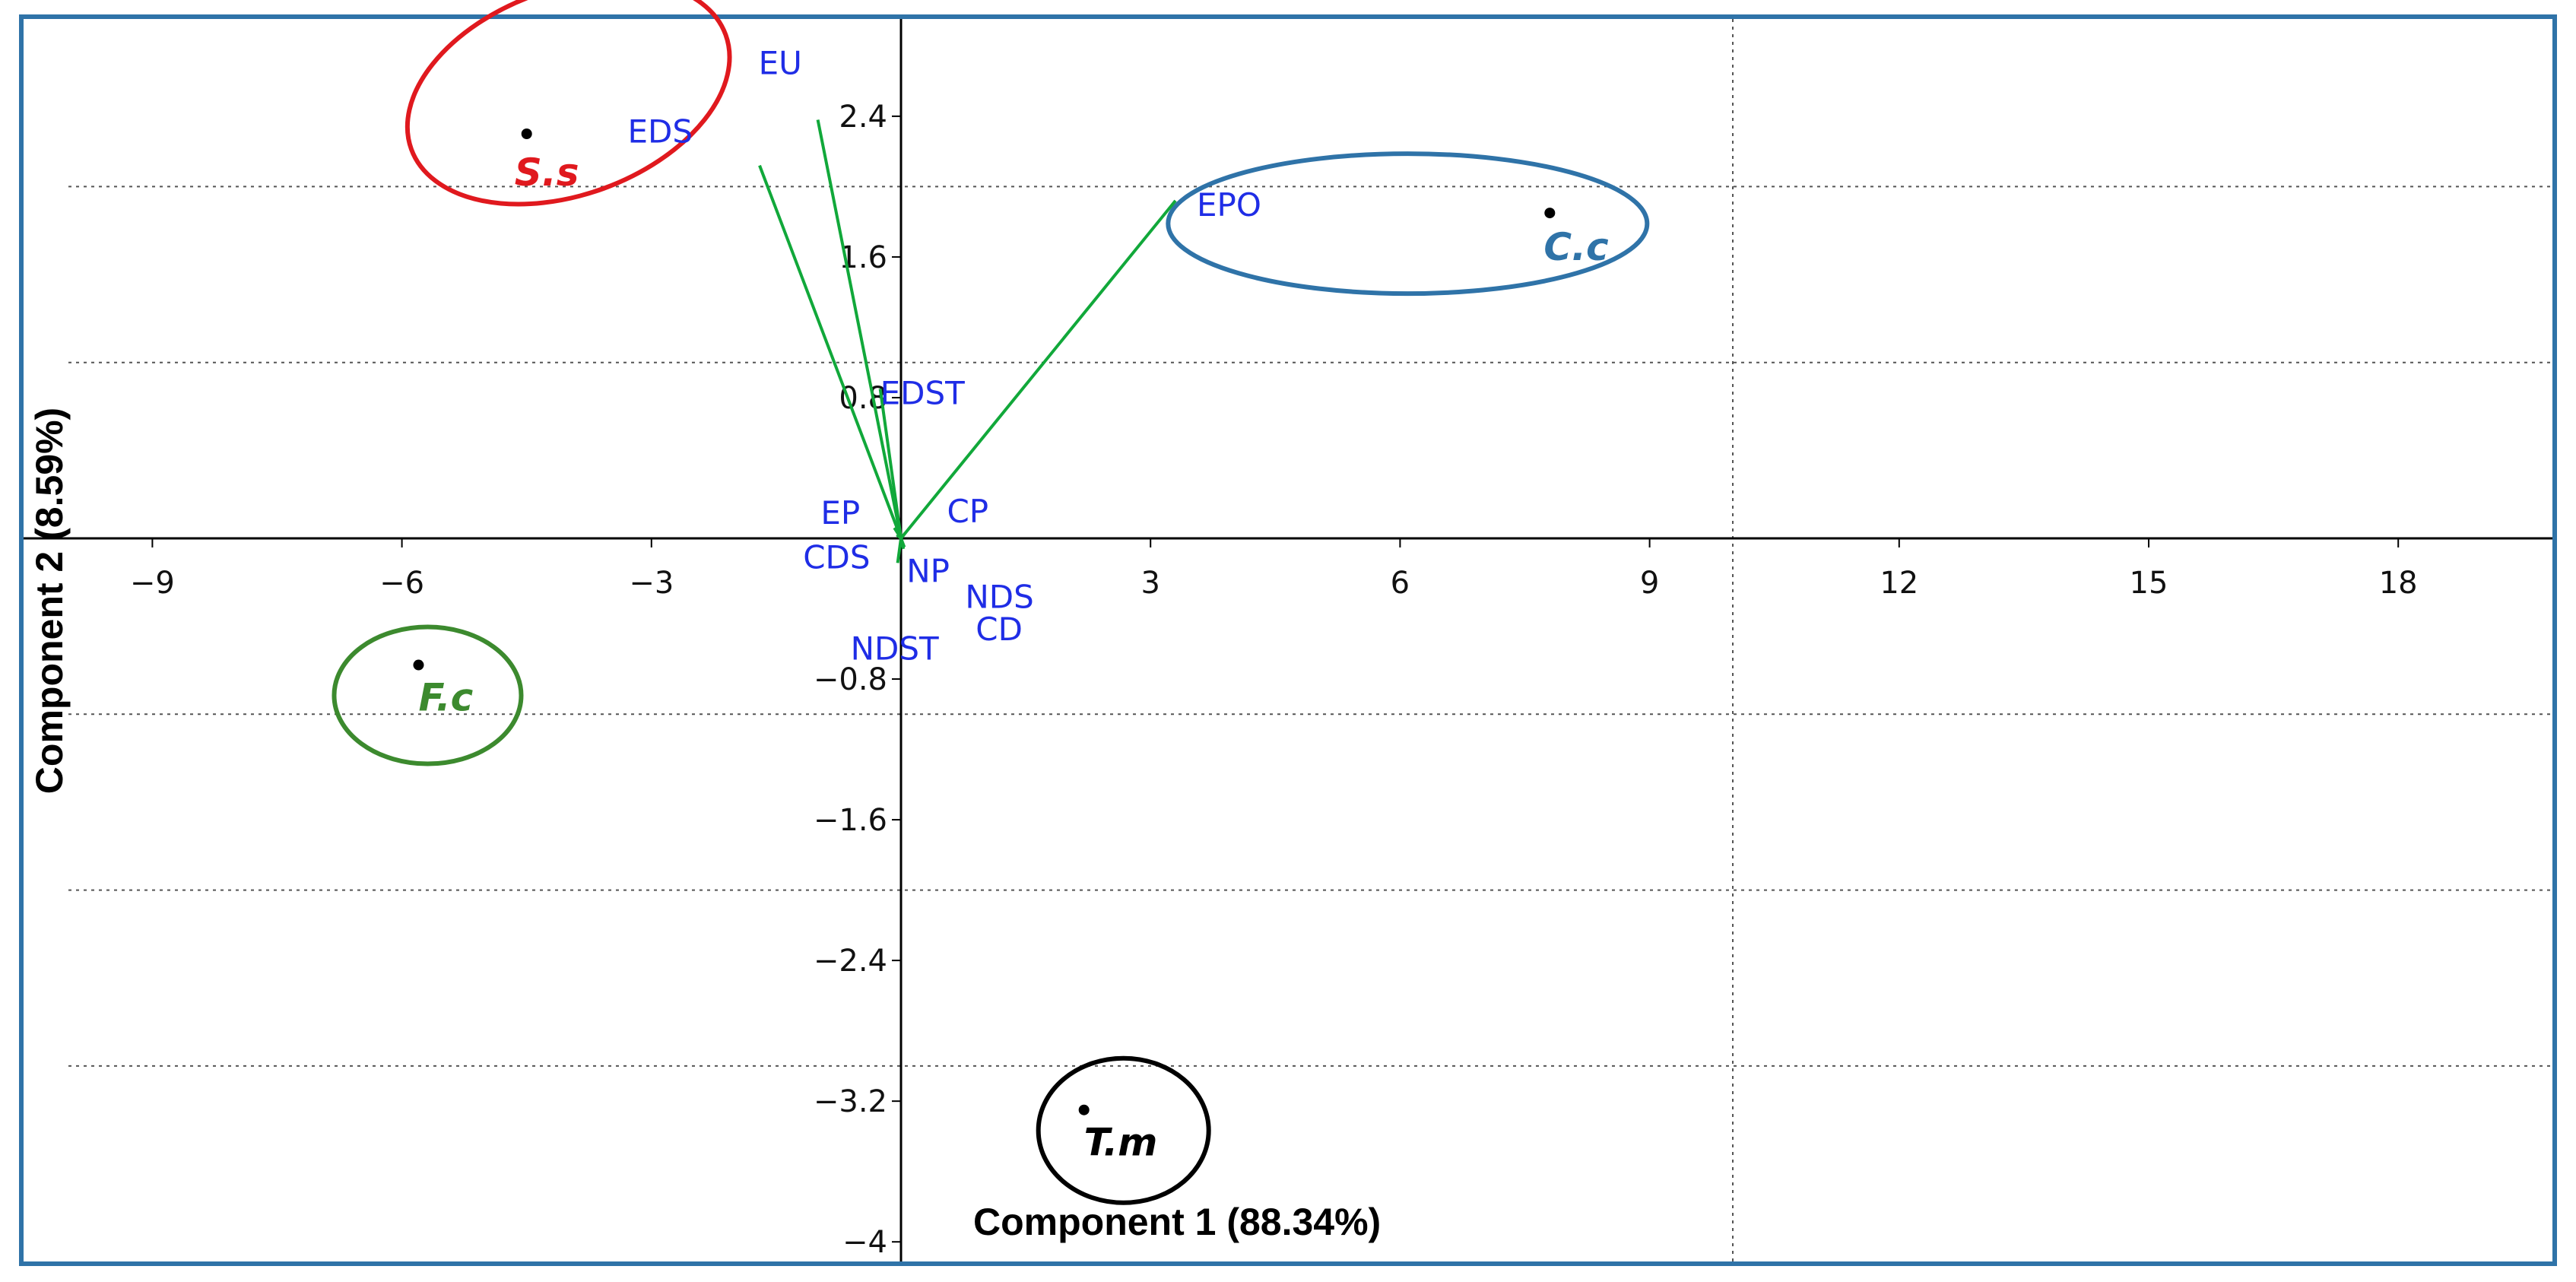 This screenshot has width=2576, height=1282. What do you see at coordinates (1550, 213) in the screenshot?
I see `observation-point-cc` at bounding box center [1550, 213].